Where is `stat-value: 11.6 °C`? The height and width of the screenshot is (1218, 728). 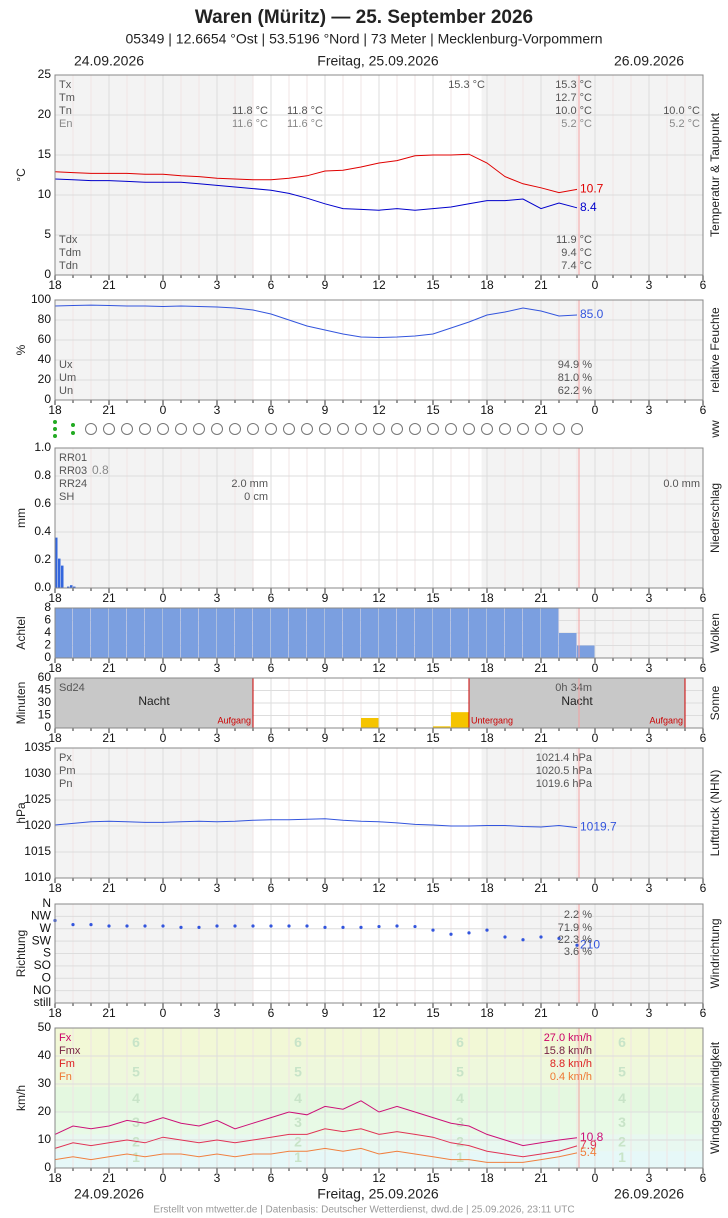 stat-value: 11.6 °C is located at coordinates (250, 124).